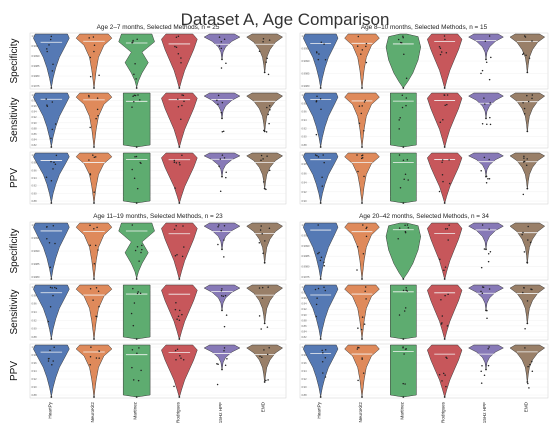 The image size is (550, 438). What do you see at coordinates (445, 371) in the screenshot?
I see `violin-rodrigues` at bounding box center [445, 371].